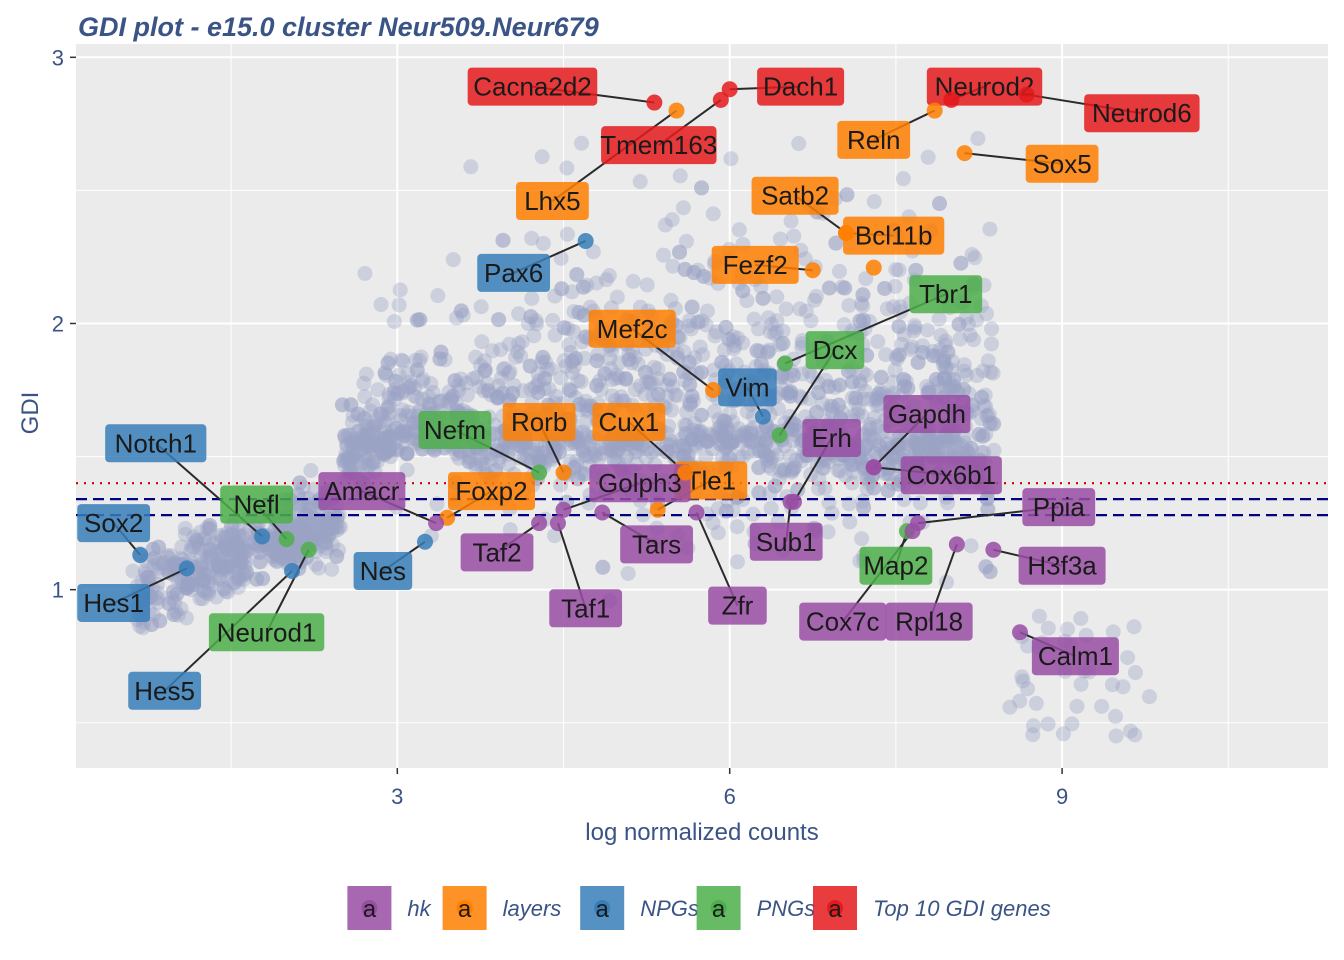 This screenshot has width=1344, height=960. I want to click on y-tick-label: 3, so click(58, 57).